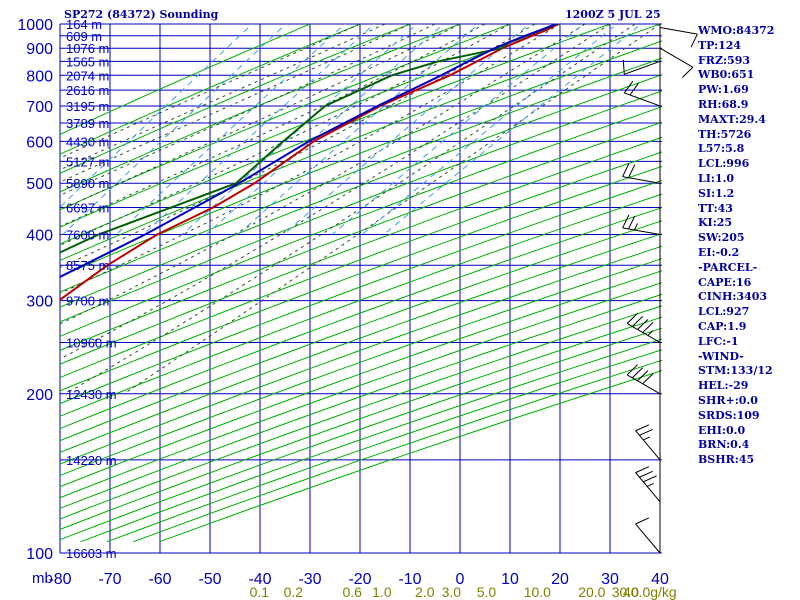  I want to click on temperature-tick: 40, so click(660, 579).